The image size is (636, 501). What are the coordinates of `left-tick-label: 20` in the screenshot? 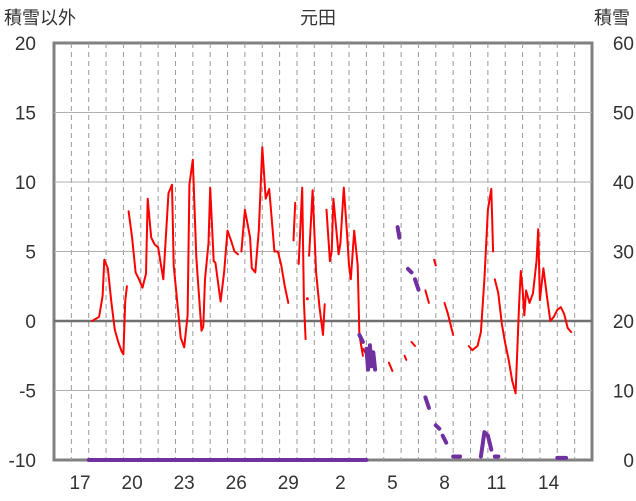 It's located at (25, 44).